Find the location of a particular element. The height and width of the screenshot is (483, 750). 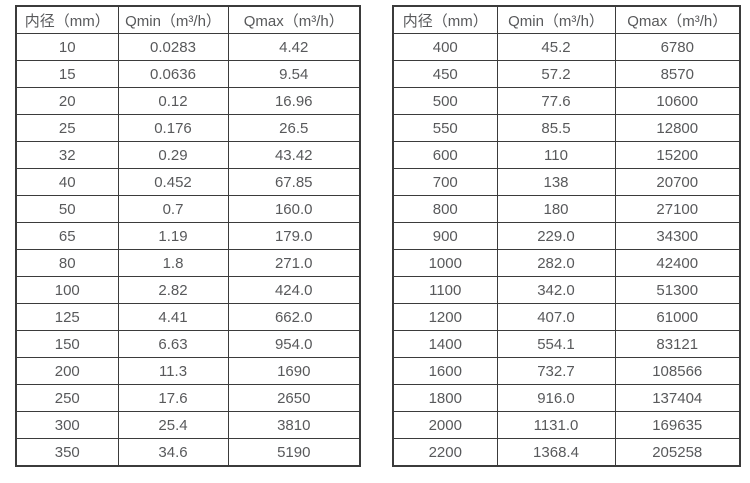

table-row: 150 6.63 954.0 is located at coordinates (188, 344).